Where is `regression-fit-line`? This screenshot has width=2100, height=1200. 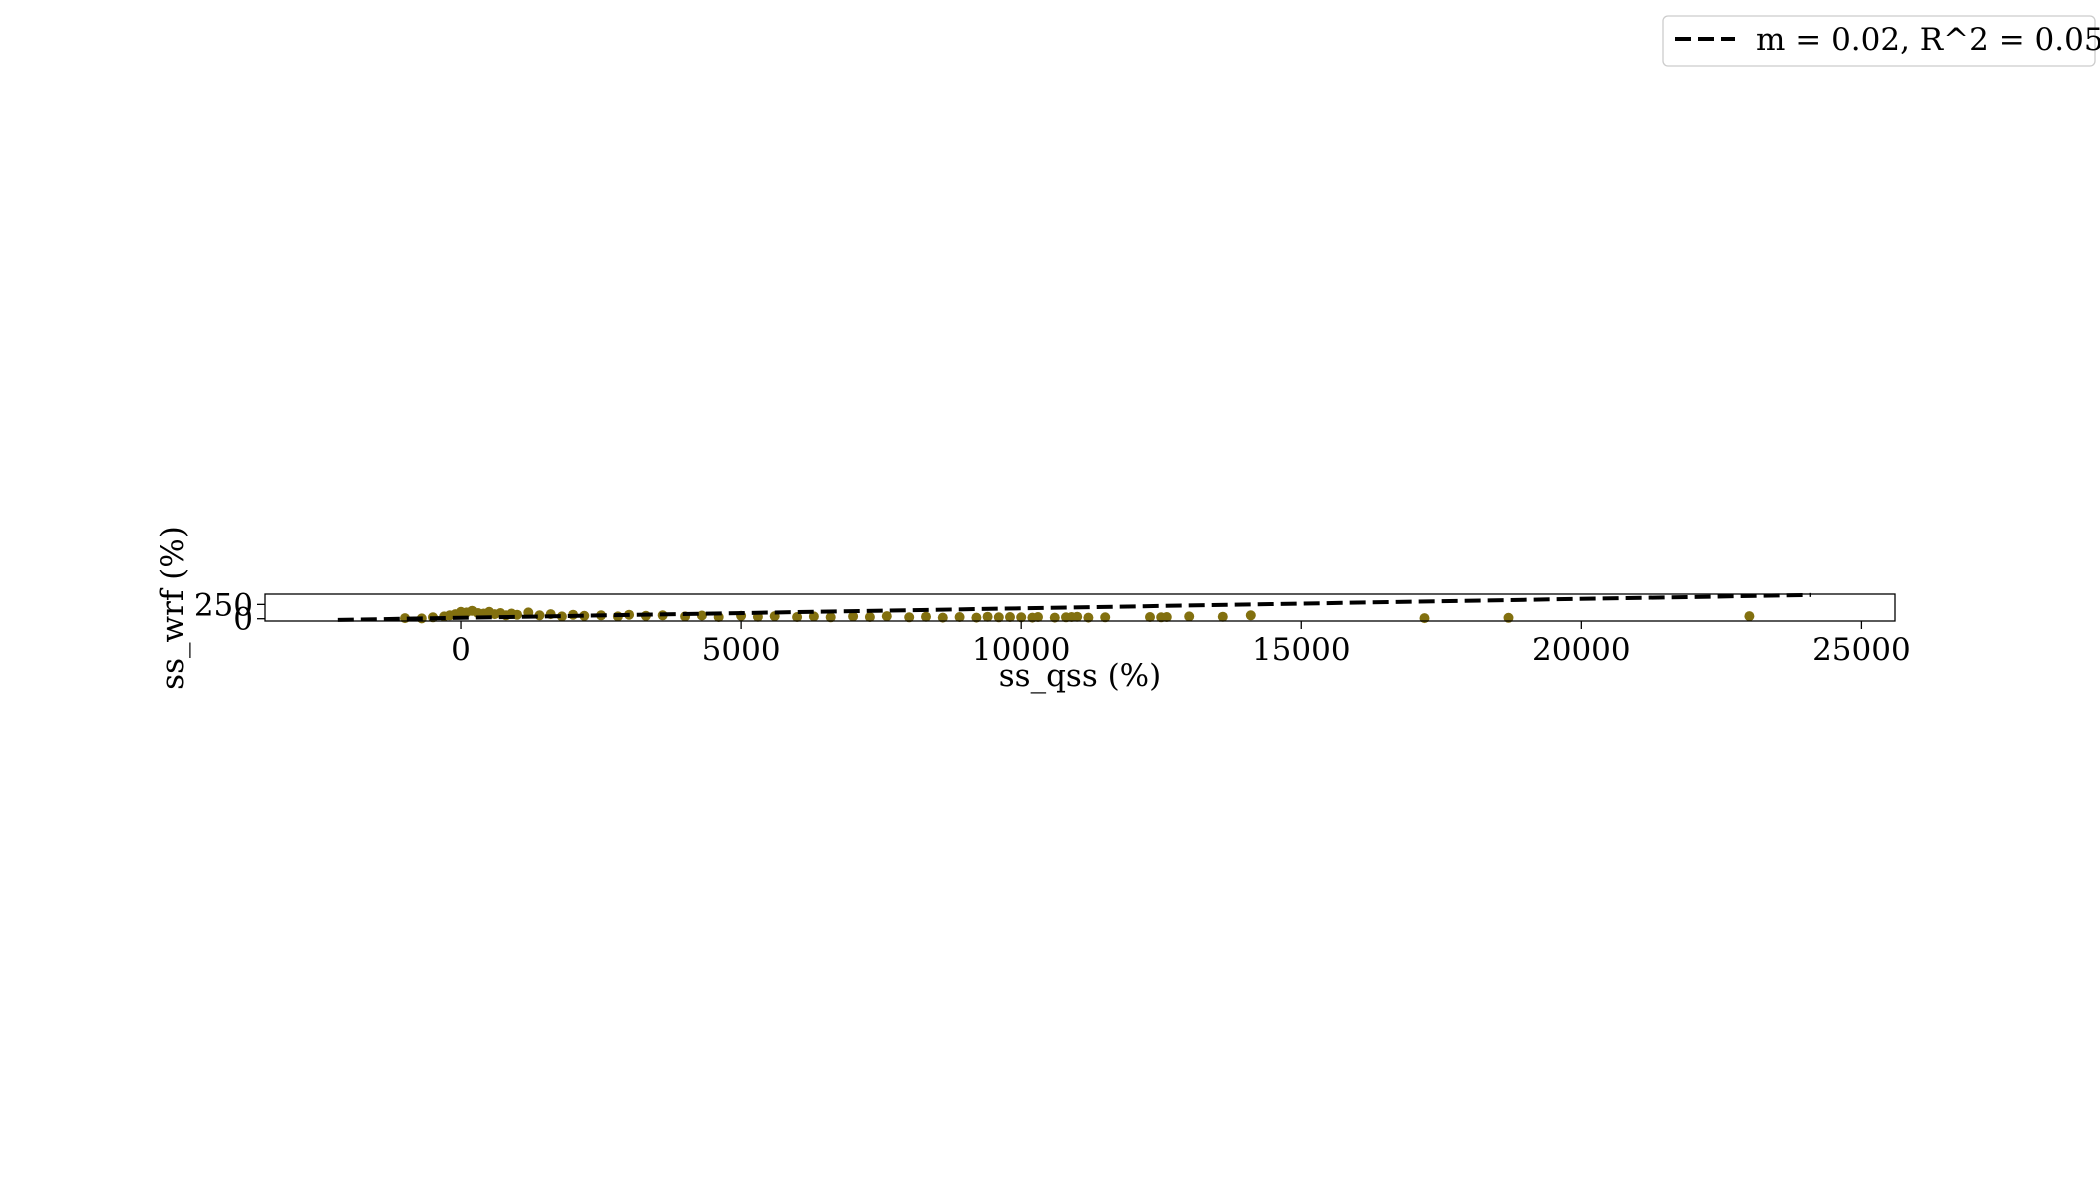 regression-fit-line is located at coordinates (1074, 607).